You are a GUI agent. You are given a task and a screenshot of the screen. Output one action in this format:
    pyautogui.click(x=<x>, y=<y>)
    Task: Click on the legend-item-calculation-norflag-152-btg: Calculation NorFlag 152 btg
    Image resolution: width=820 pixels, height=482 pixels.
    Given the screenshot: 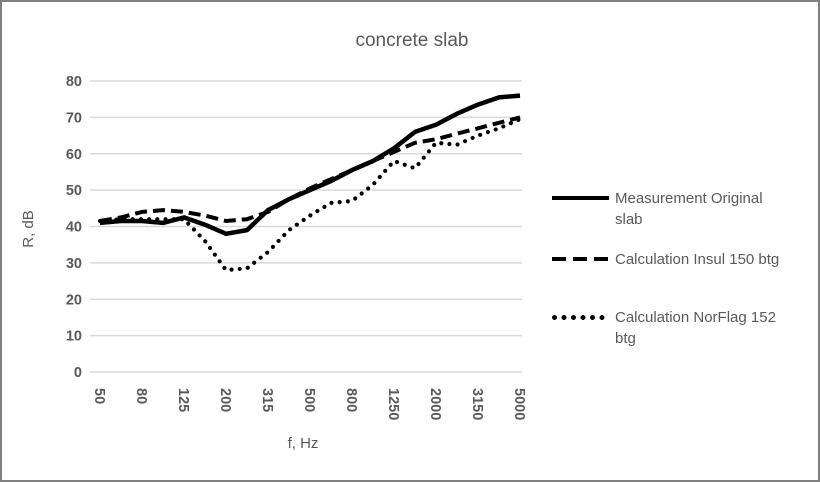 What is the action you would take?
    pyautogui.click(x=669, y=328)
    